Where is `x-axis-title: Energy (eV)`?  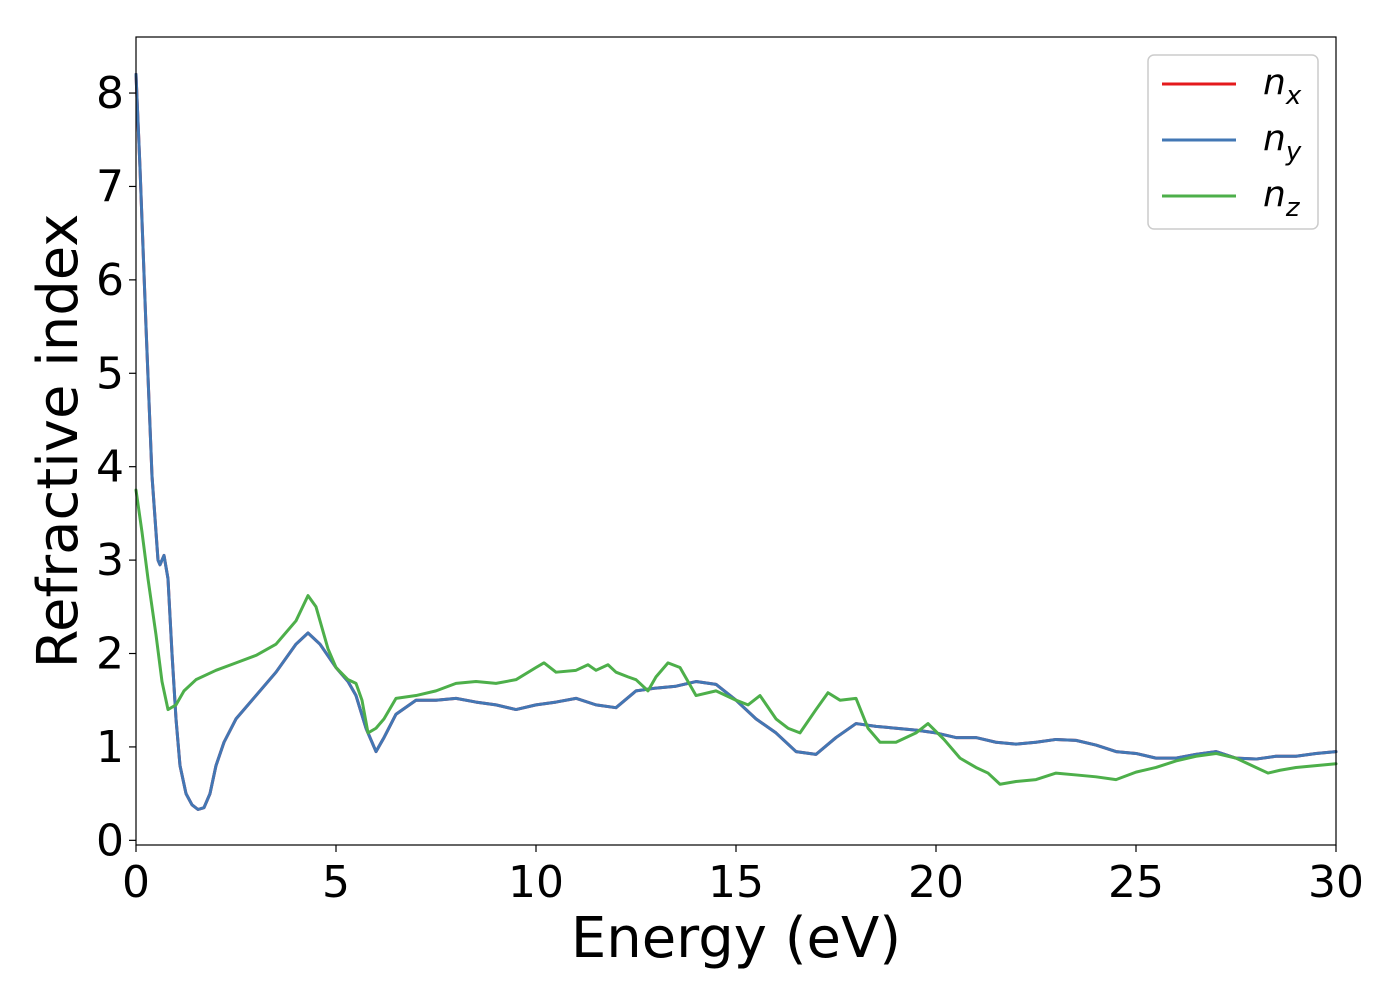 x-axis-title: Energy (eV) is located at coordinates (736, 938).